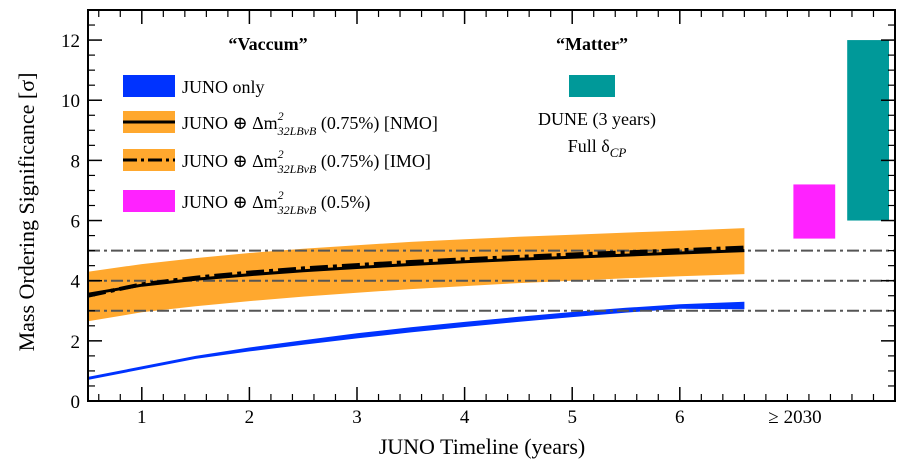 This screenshot has height=466, width=908. Describe the element at coordinates (76, 161) in the screenshot. I see `y-tick-label: 8` at that location.